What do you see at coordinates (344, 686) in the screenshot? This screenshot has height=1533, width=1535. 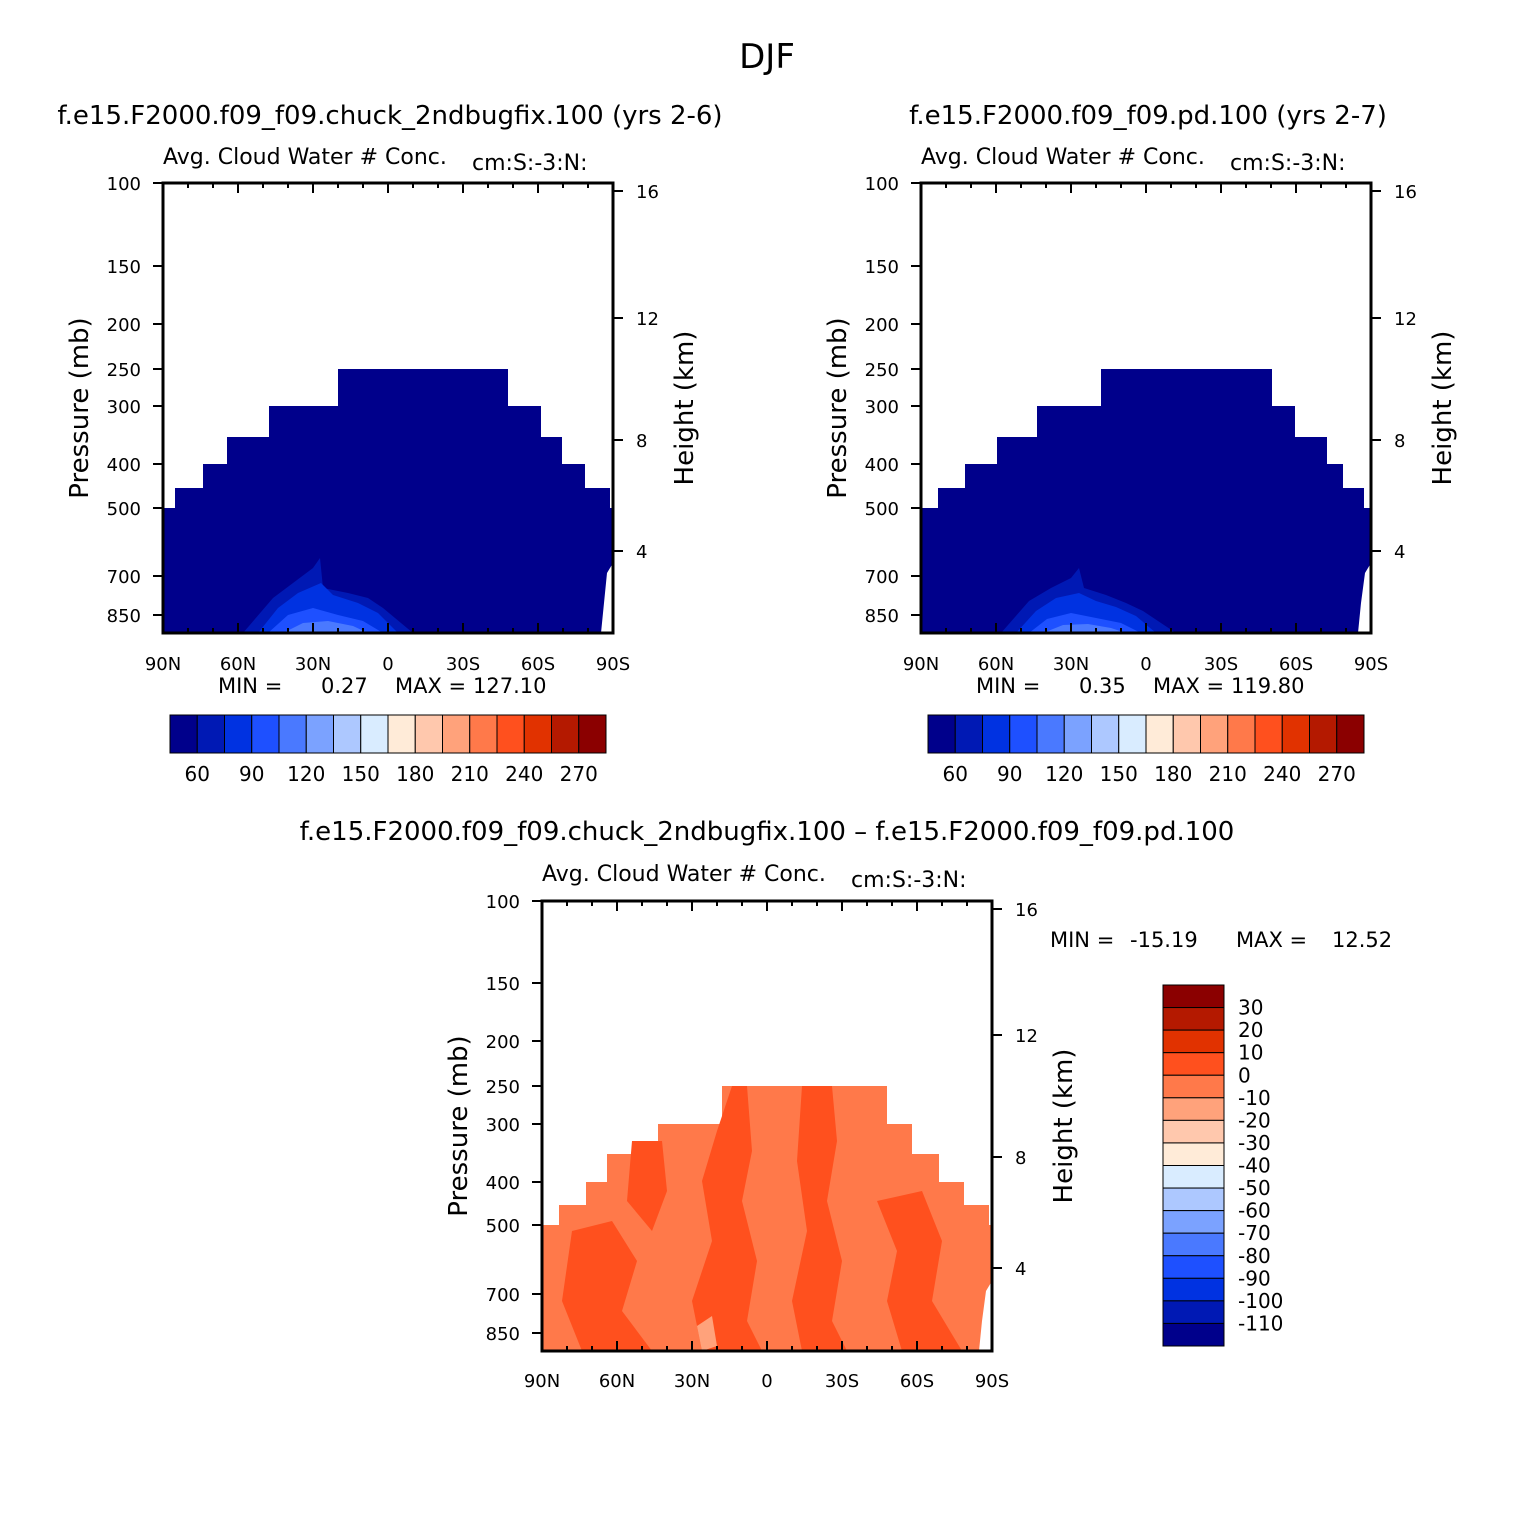 I see `min-value: 0.27` at bounding box center [344, 686].